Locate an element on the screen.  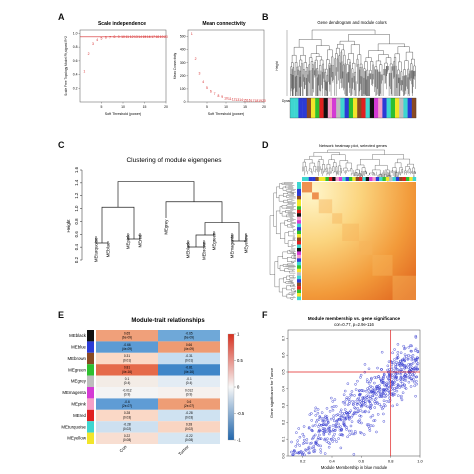
panel-e-row-label: MEgrey is located at coordinates (79, 381).